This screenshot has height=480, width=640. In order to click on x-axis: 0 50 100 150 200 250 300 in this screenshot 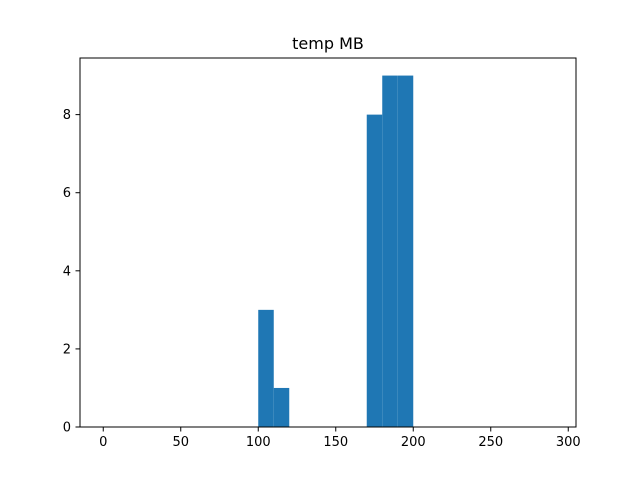, I will do `click(340, 438)`.